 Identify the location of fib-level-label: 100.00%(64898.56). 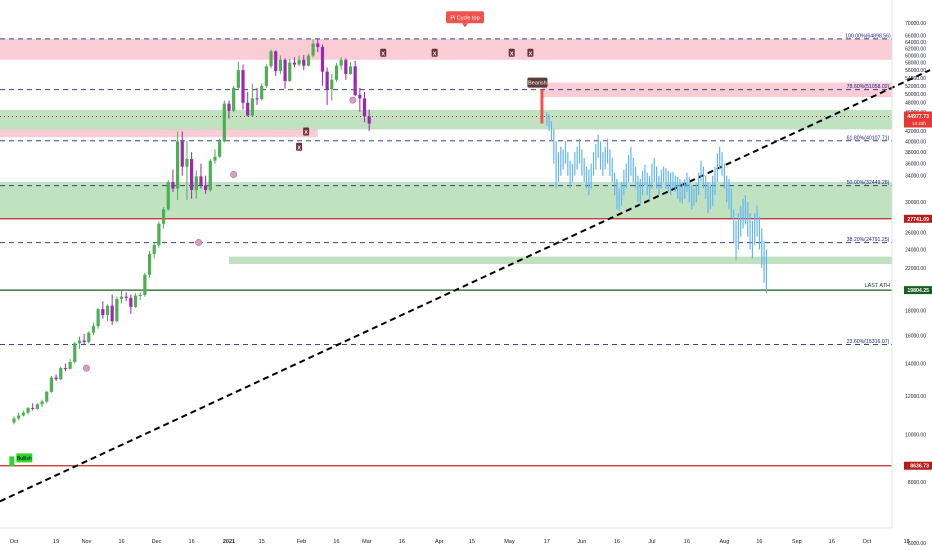
(868, 36).